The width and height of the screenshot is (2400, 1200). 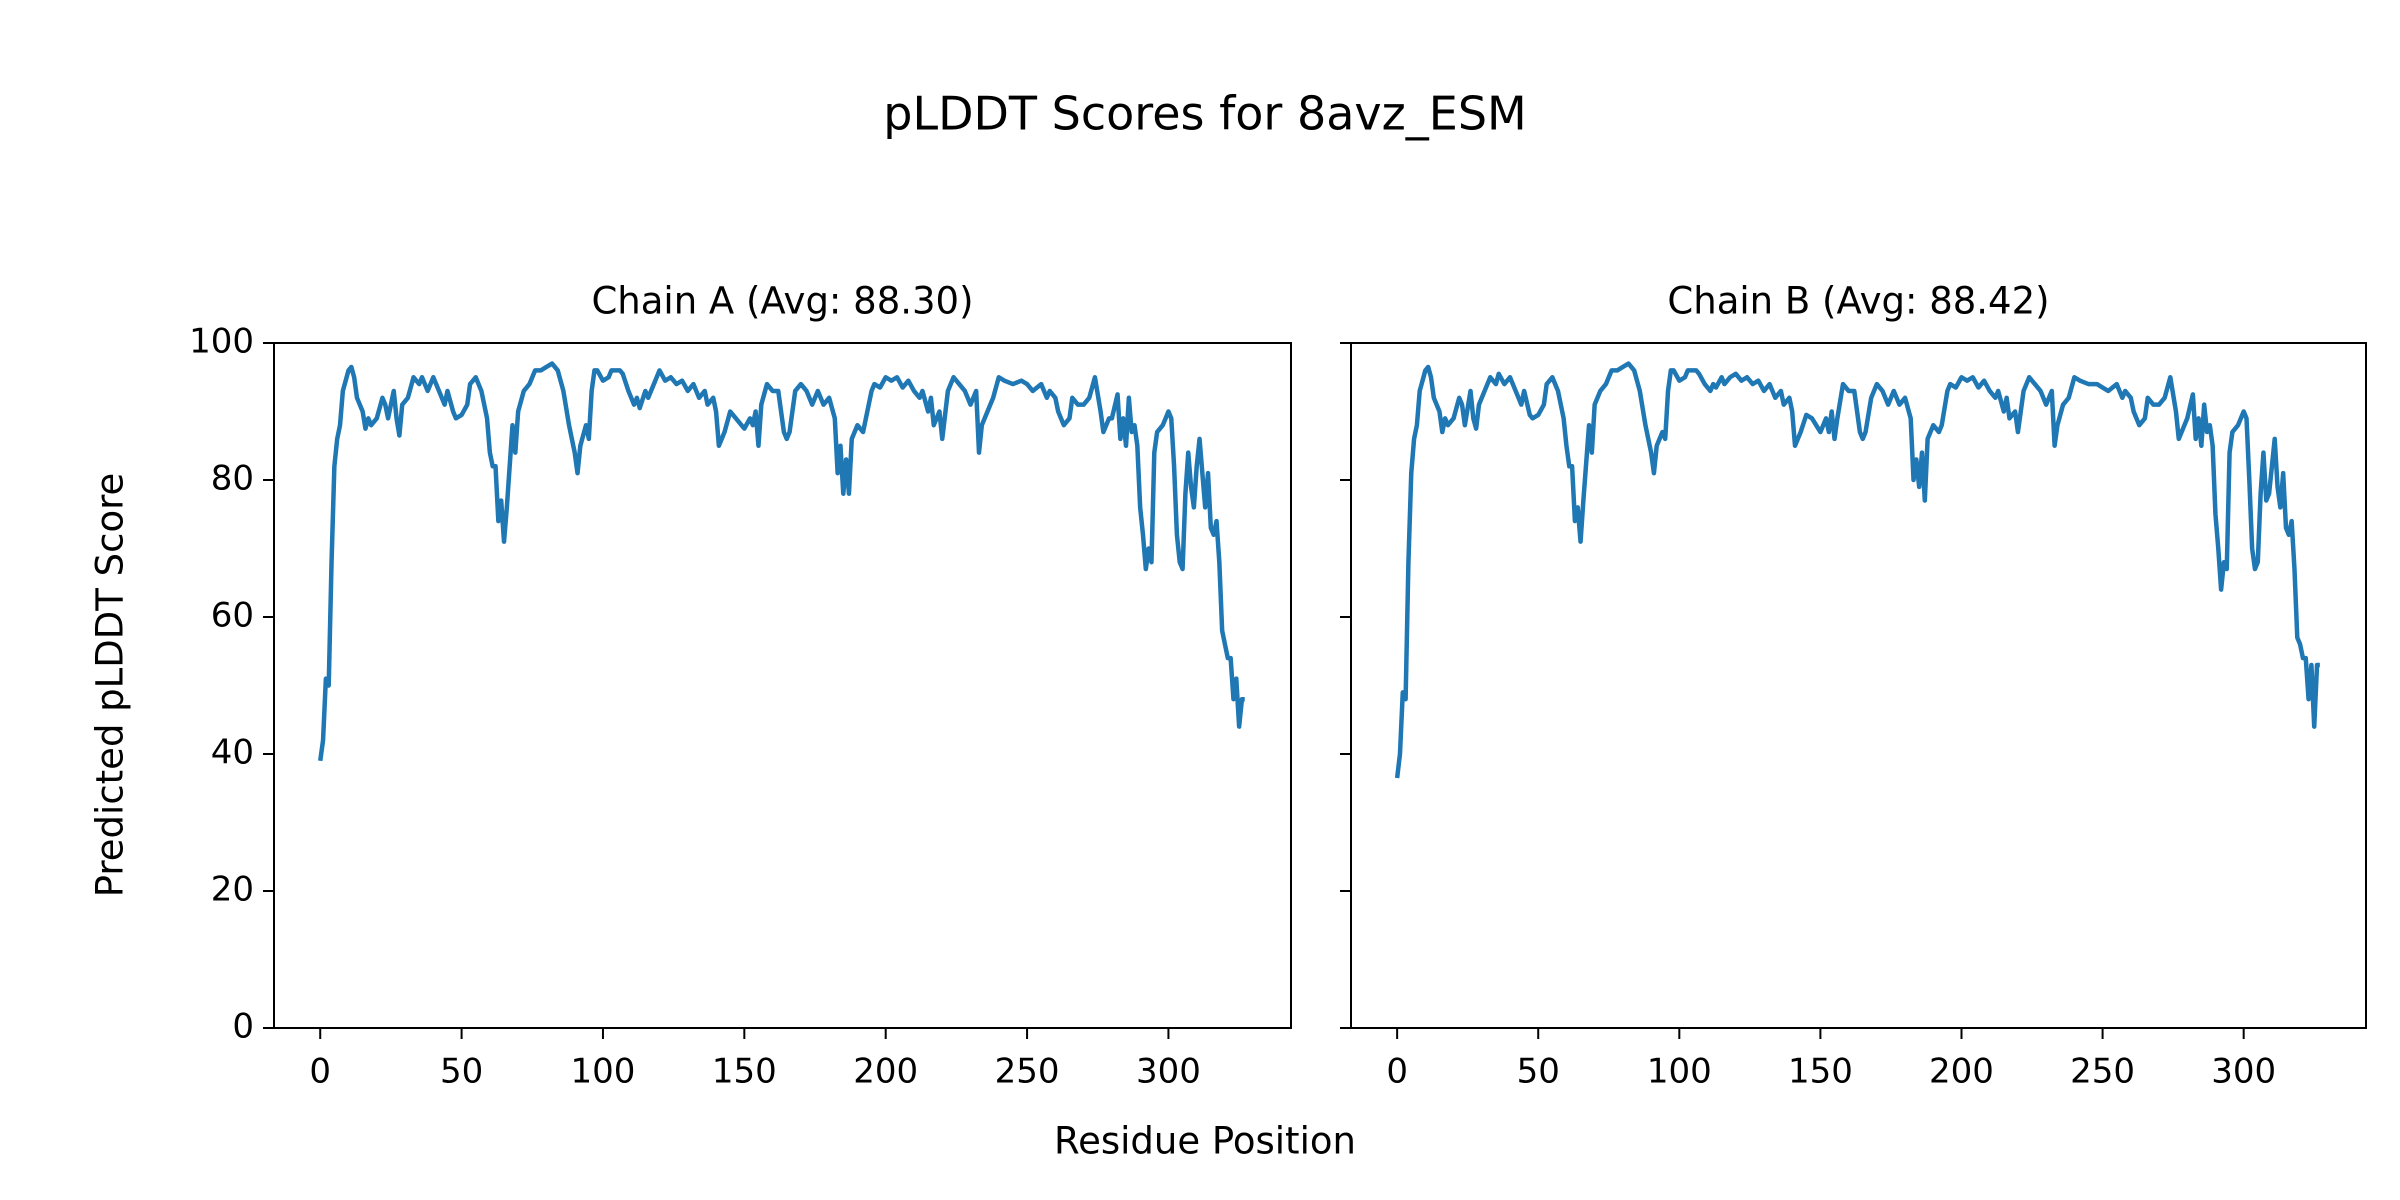 What do you see at coordinates (232, 890) in the screenshot?
I see `y-tick-label: 20` at bounding box center [232, 890].